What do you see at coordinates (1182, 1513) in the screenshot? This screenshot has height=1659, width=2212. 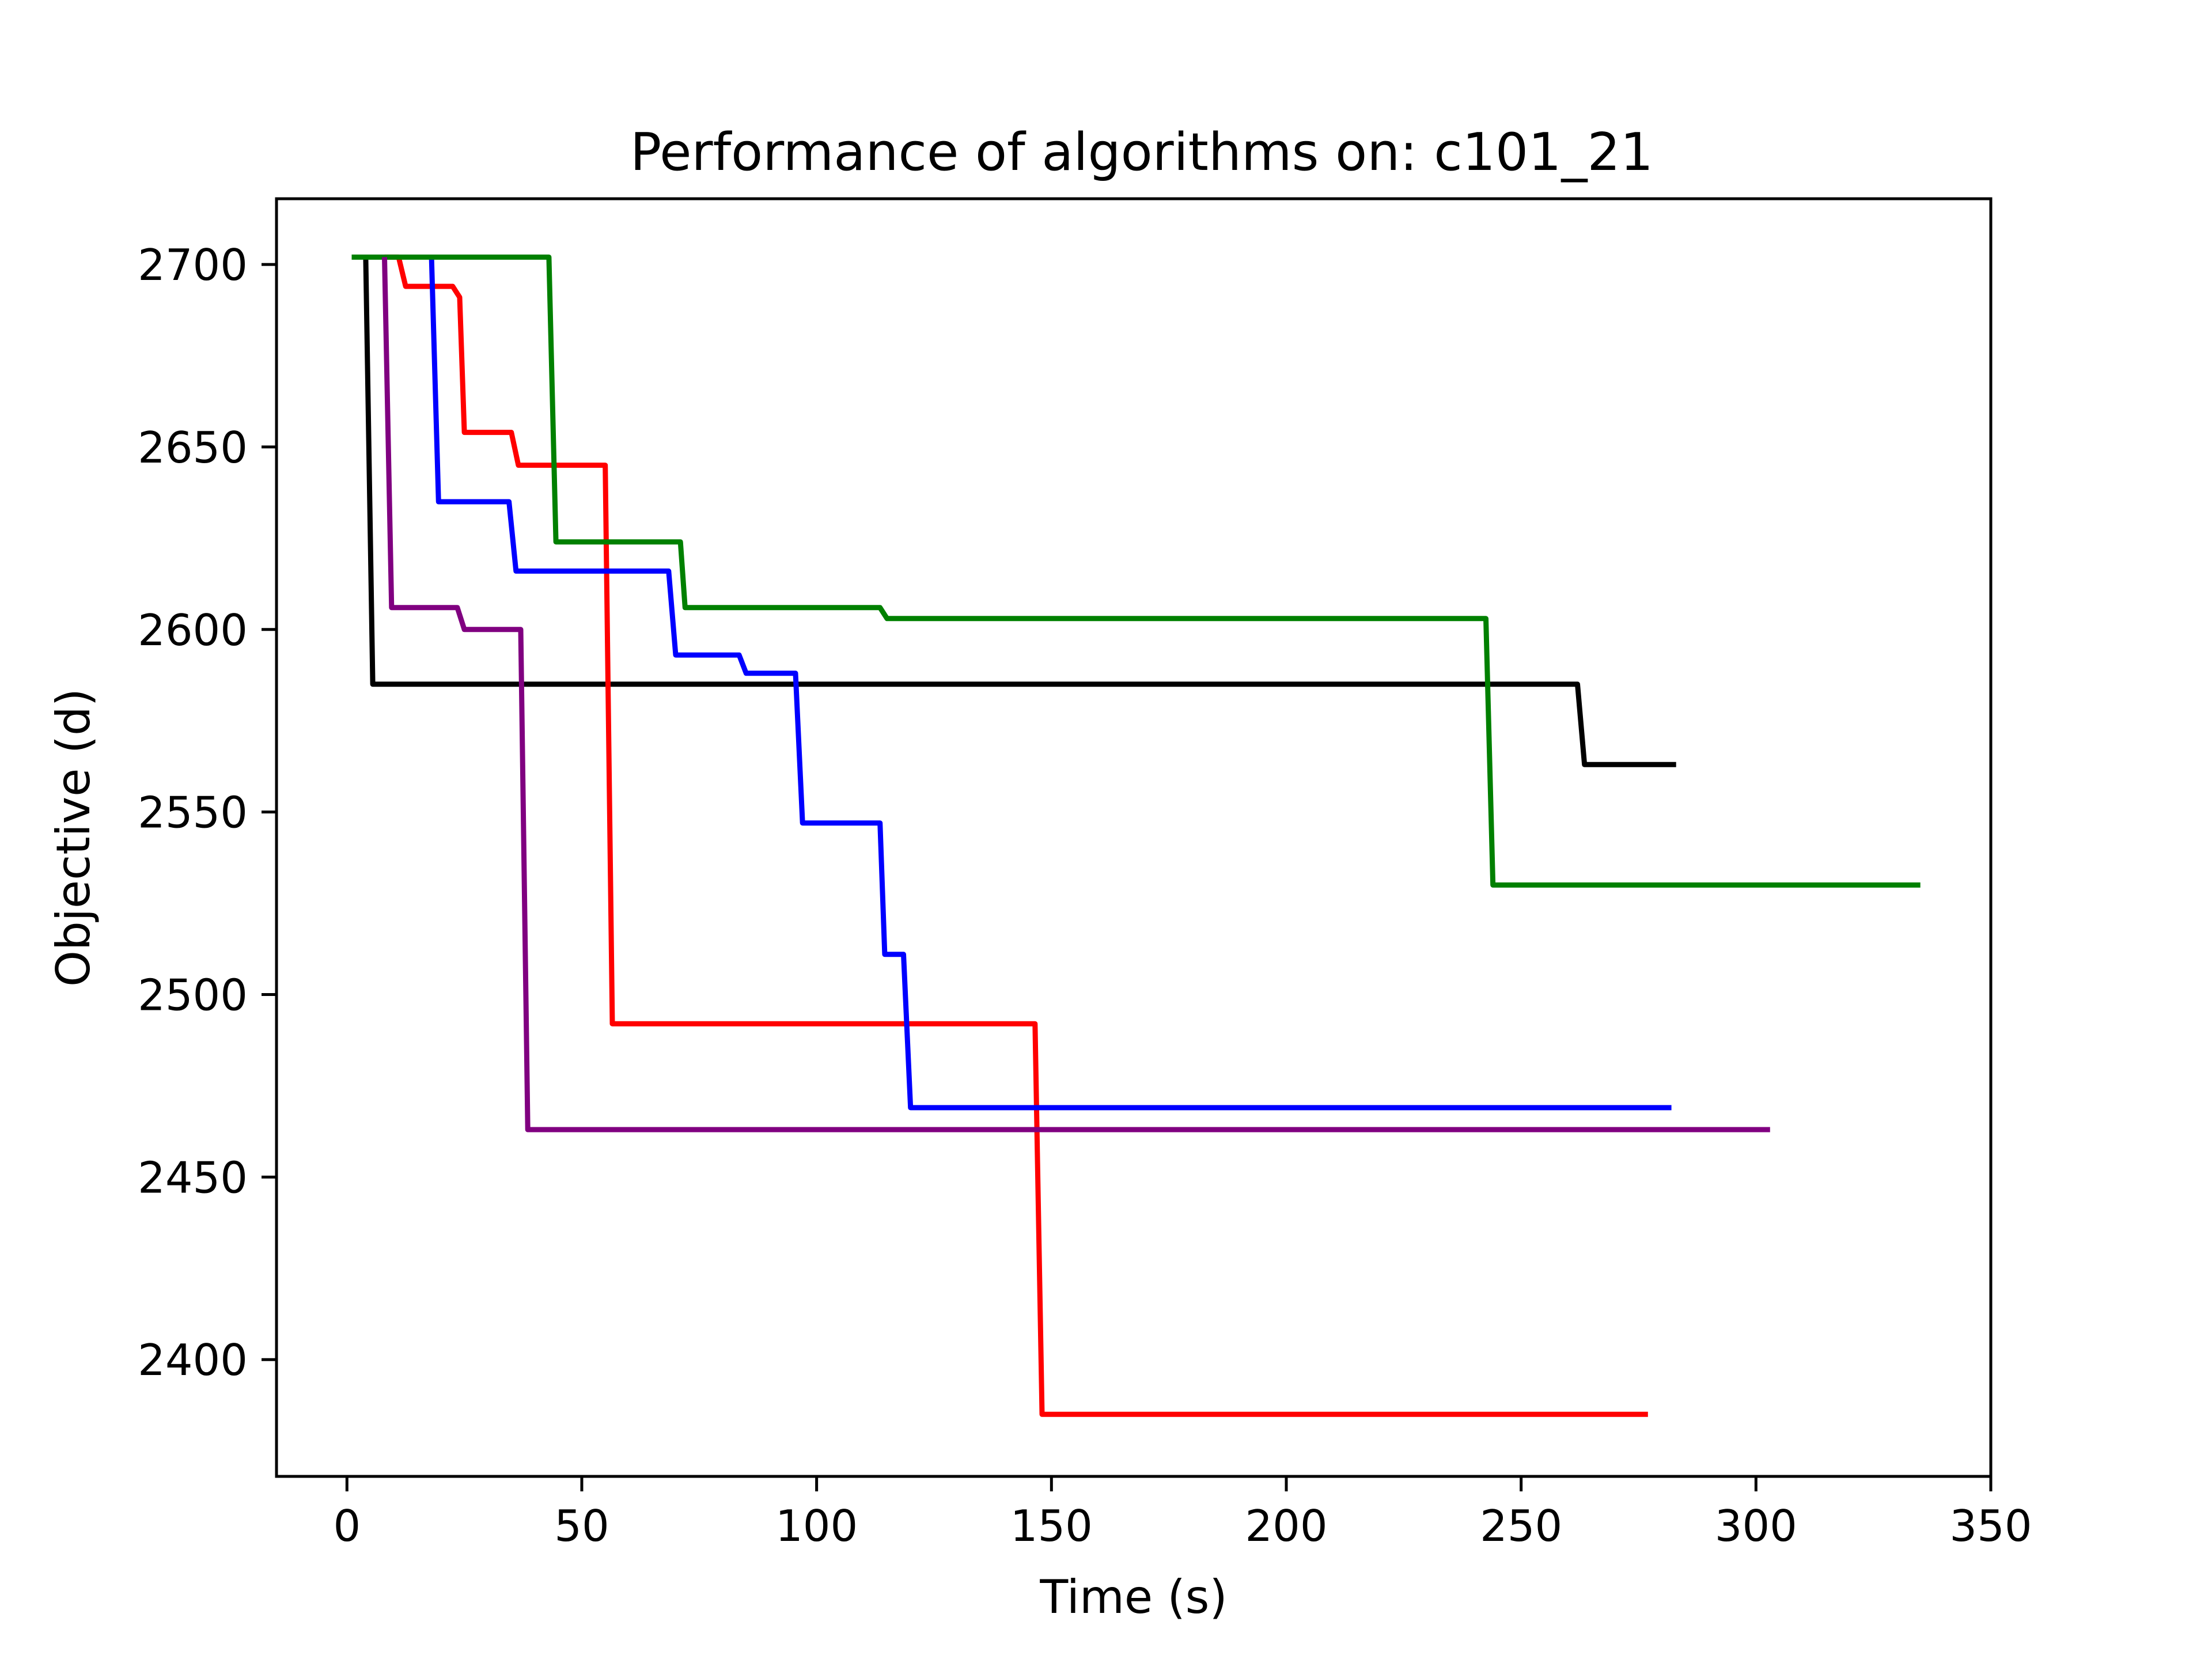 I see `x-axis-ticks: 0 50 100 150 200 250 300 350` at bounding box center [1182, 1513].